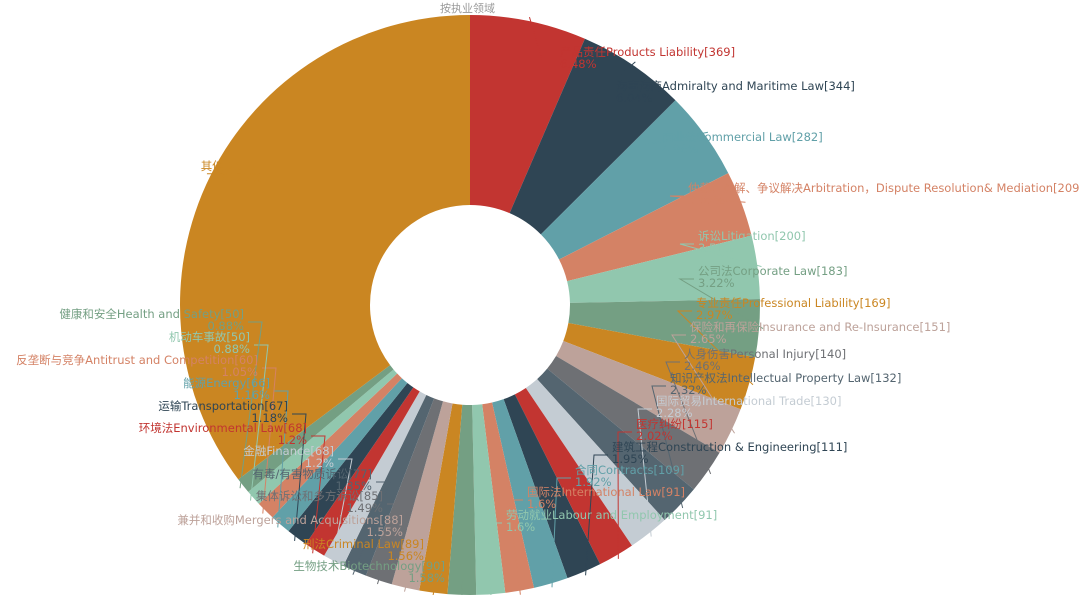 The width and height of the screenshot is (1080, 595). I want to click on slice-label-percent-0: 6.48%, so click(578, 64).